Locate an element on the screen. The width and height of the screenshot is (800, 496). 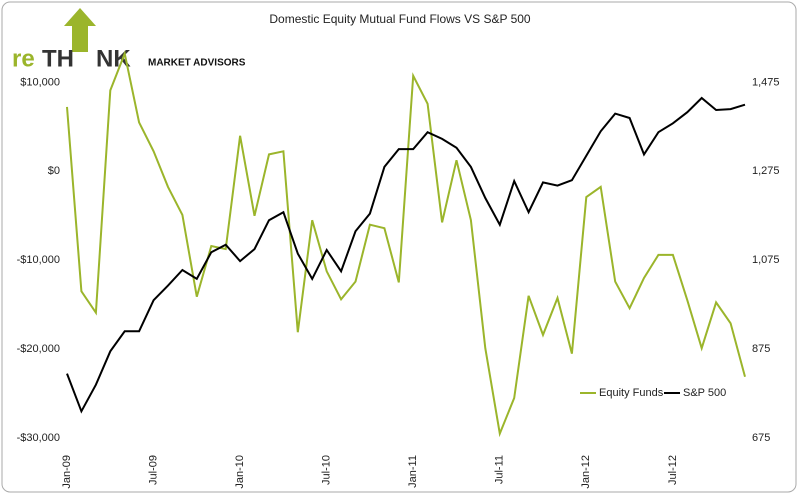
y-tick-label: 675 is located at coordinates (761, 438).